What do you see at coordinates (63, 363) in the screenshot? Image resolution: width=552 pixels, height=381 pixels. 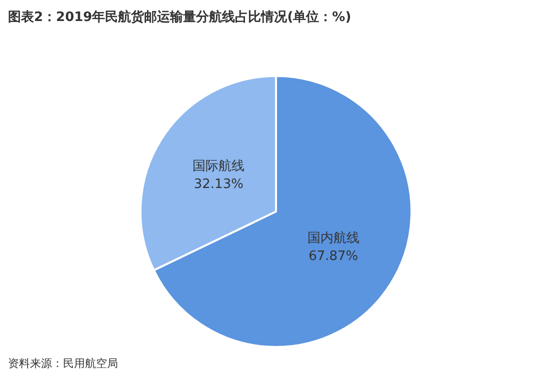 I see `text: 资料来源：民用航空局` at bounding box center [63, 363].